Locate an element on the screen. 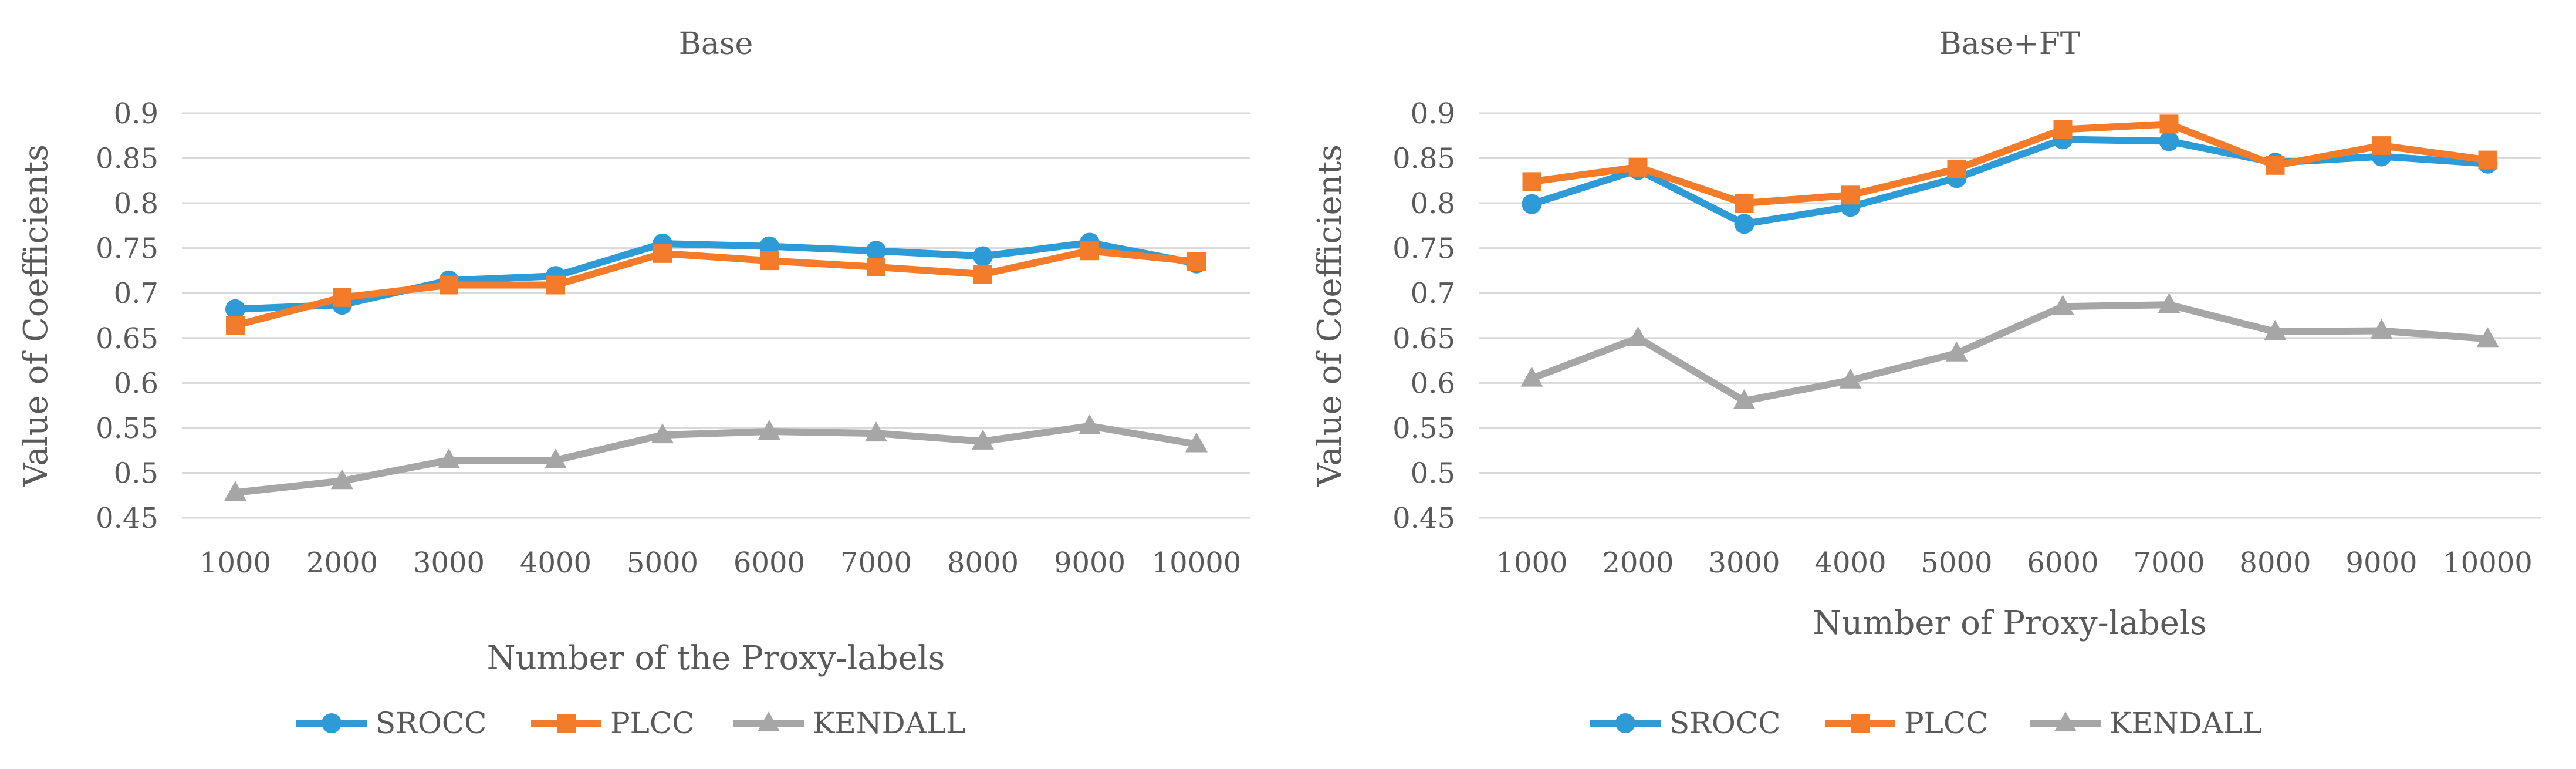 Image resolution: width=2576 pixels, height=769 pixels. series-kendall is located at coordinates (716, 457).